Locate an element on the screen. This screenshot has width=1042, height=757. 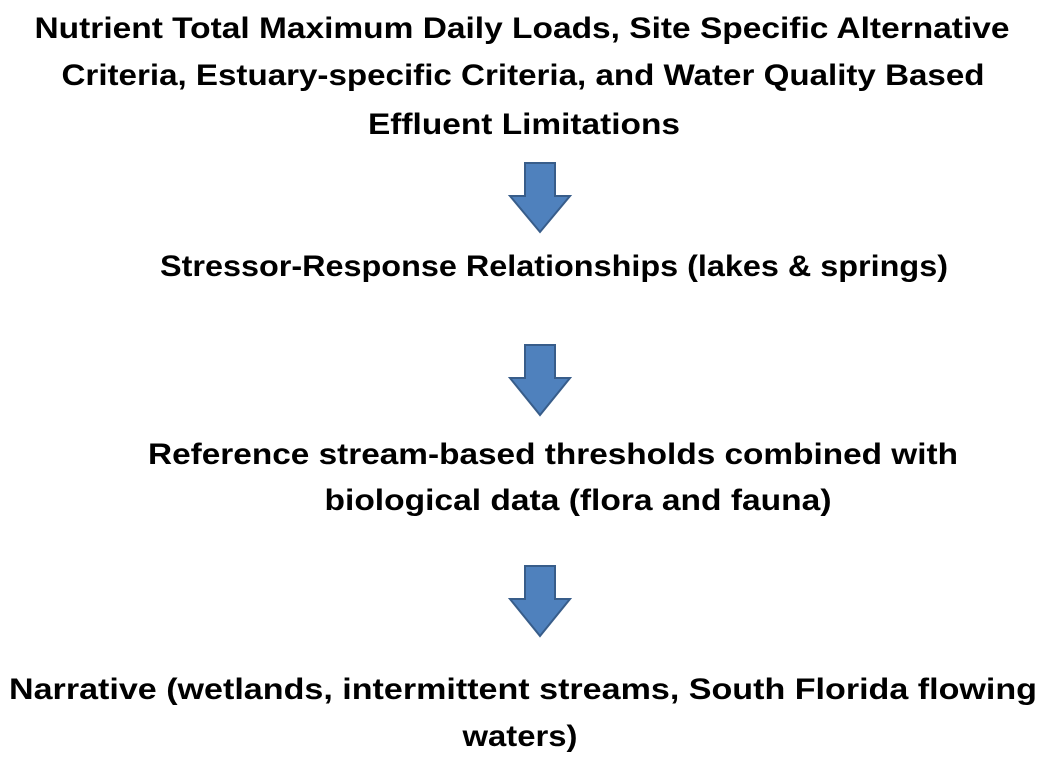
node-text: Effluent Limitations is located at coordinates (524, 124).